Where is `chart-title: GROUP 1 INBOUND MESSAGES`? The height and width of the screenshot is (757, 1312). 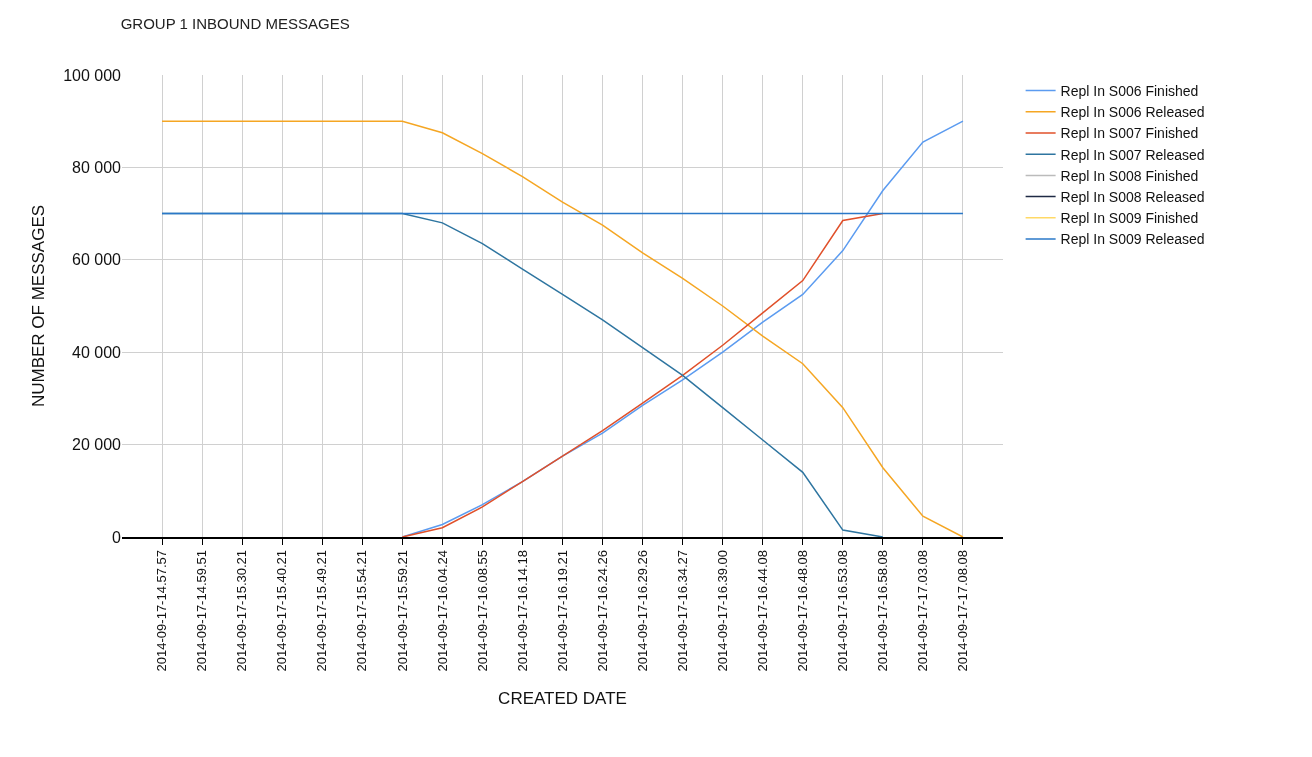
chart-title: GROUP 1 INBOUND MESSAGES is located at coordinates (235, 24).